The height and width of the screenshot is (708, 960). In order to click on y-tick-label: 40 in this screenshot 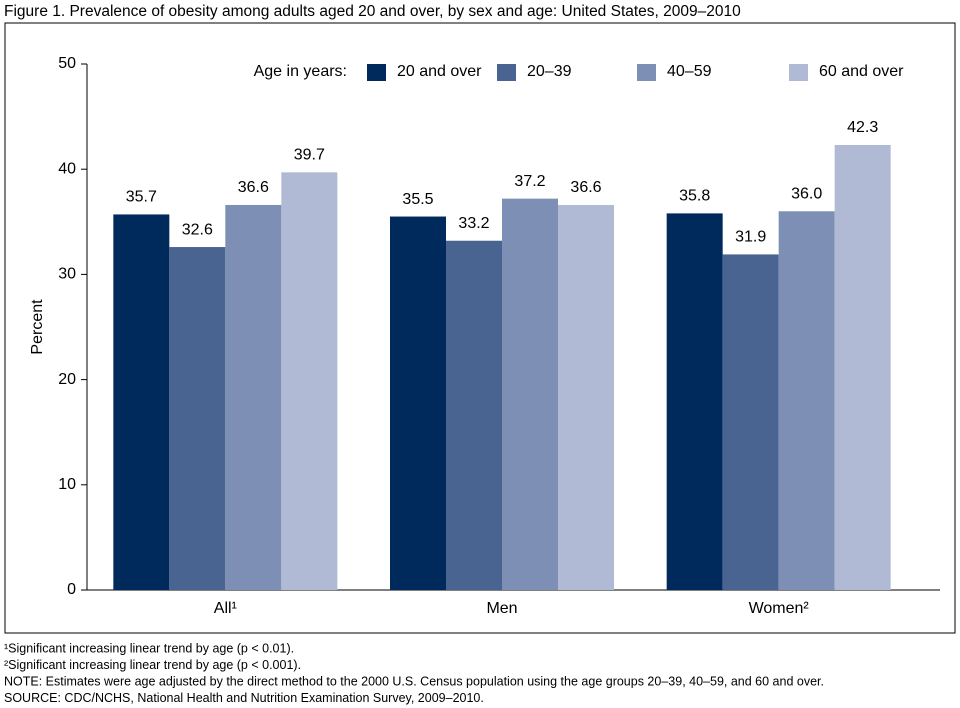, I will do `click(67, 168)`.